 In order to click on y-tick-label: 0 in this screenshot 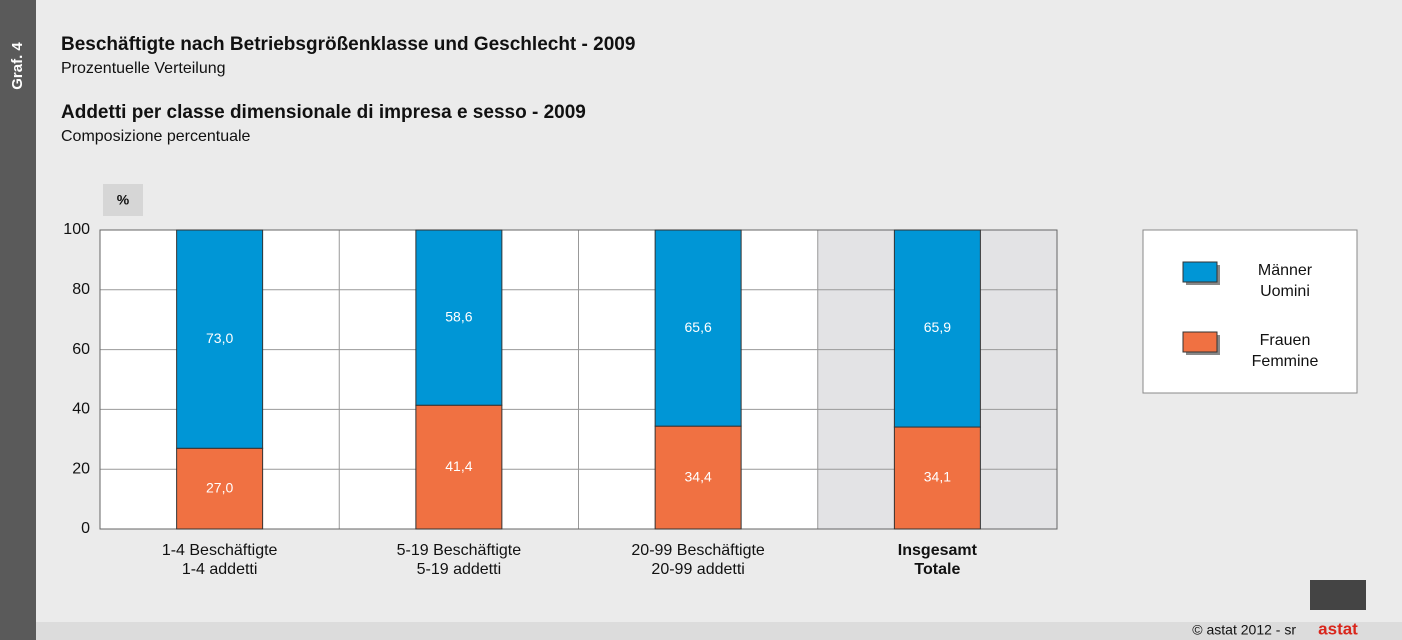, I will do `click(85, 528)`.